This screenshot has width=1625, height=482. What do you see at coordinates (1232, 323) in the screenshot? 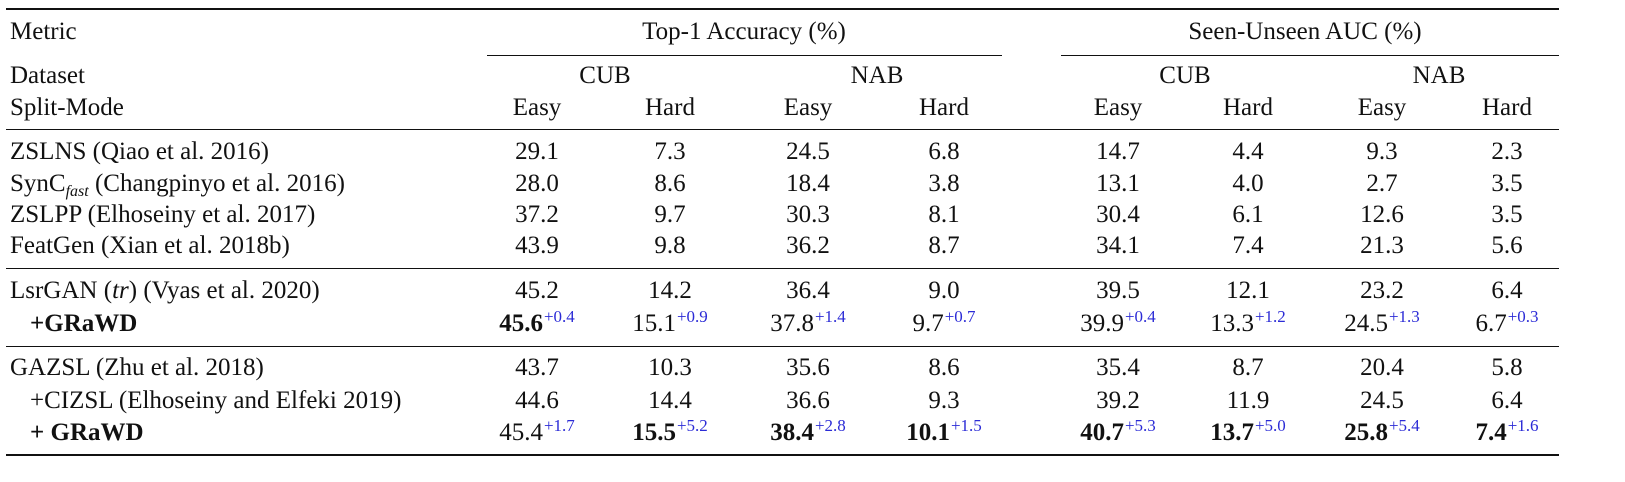
I see `value-text: 13.3` at bounding box center [1232, 323].